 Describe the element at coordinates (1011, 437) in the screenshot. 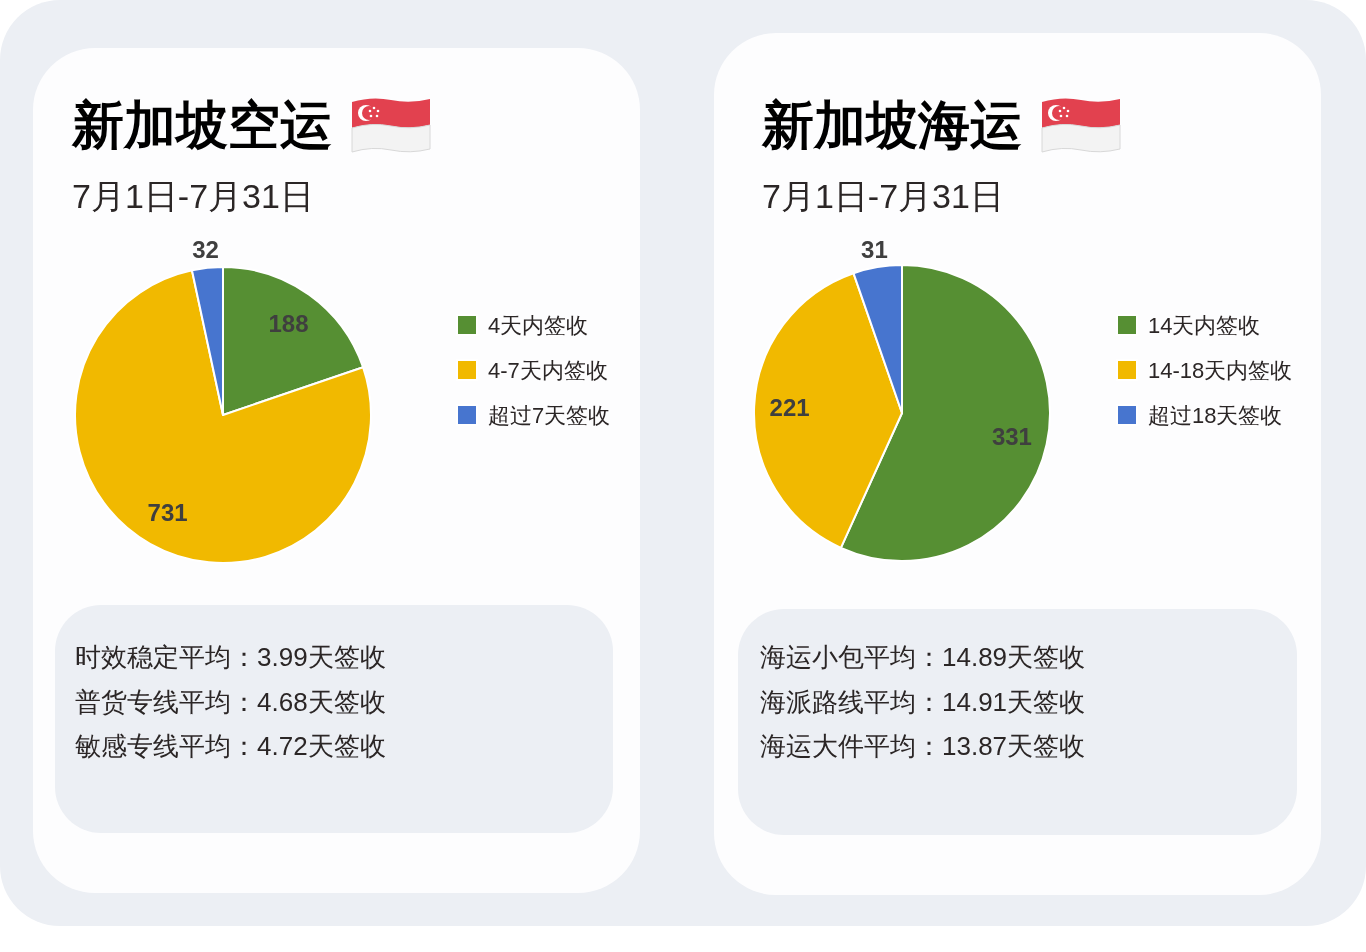

I see `data-label: 331` at that location.